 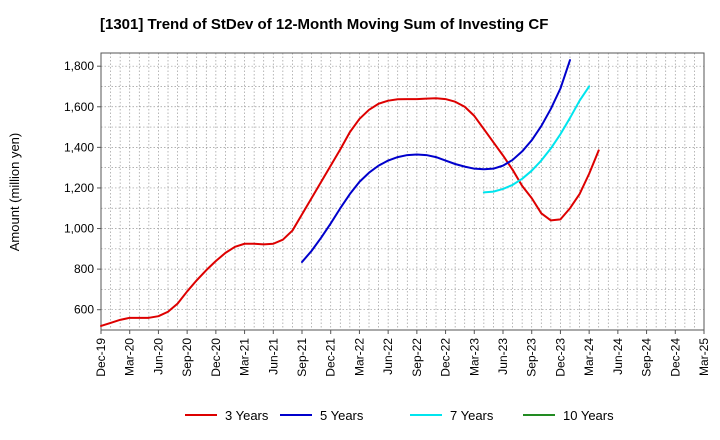 What do you see at coordinates (84, 310) in the screenshot?
I see `y-tick-label: 600` at bounding box center [84, 310].